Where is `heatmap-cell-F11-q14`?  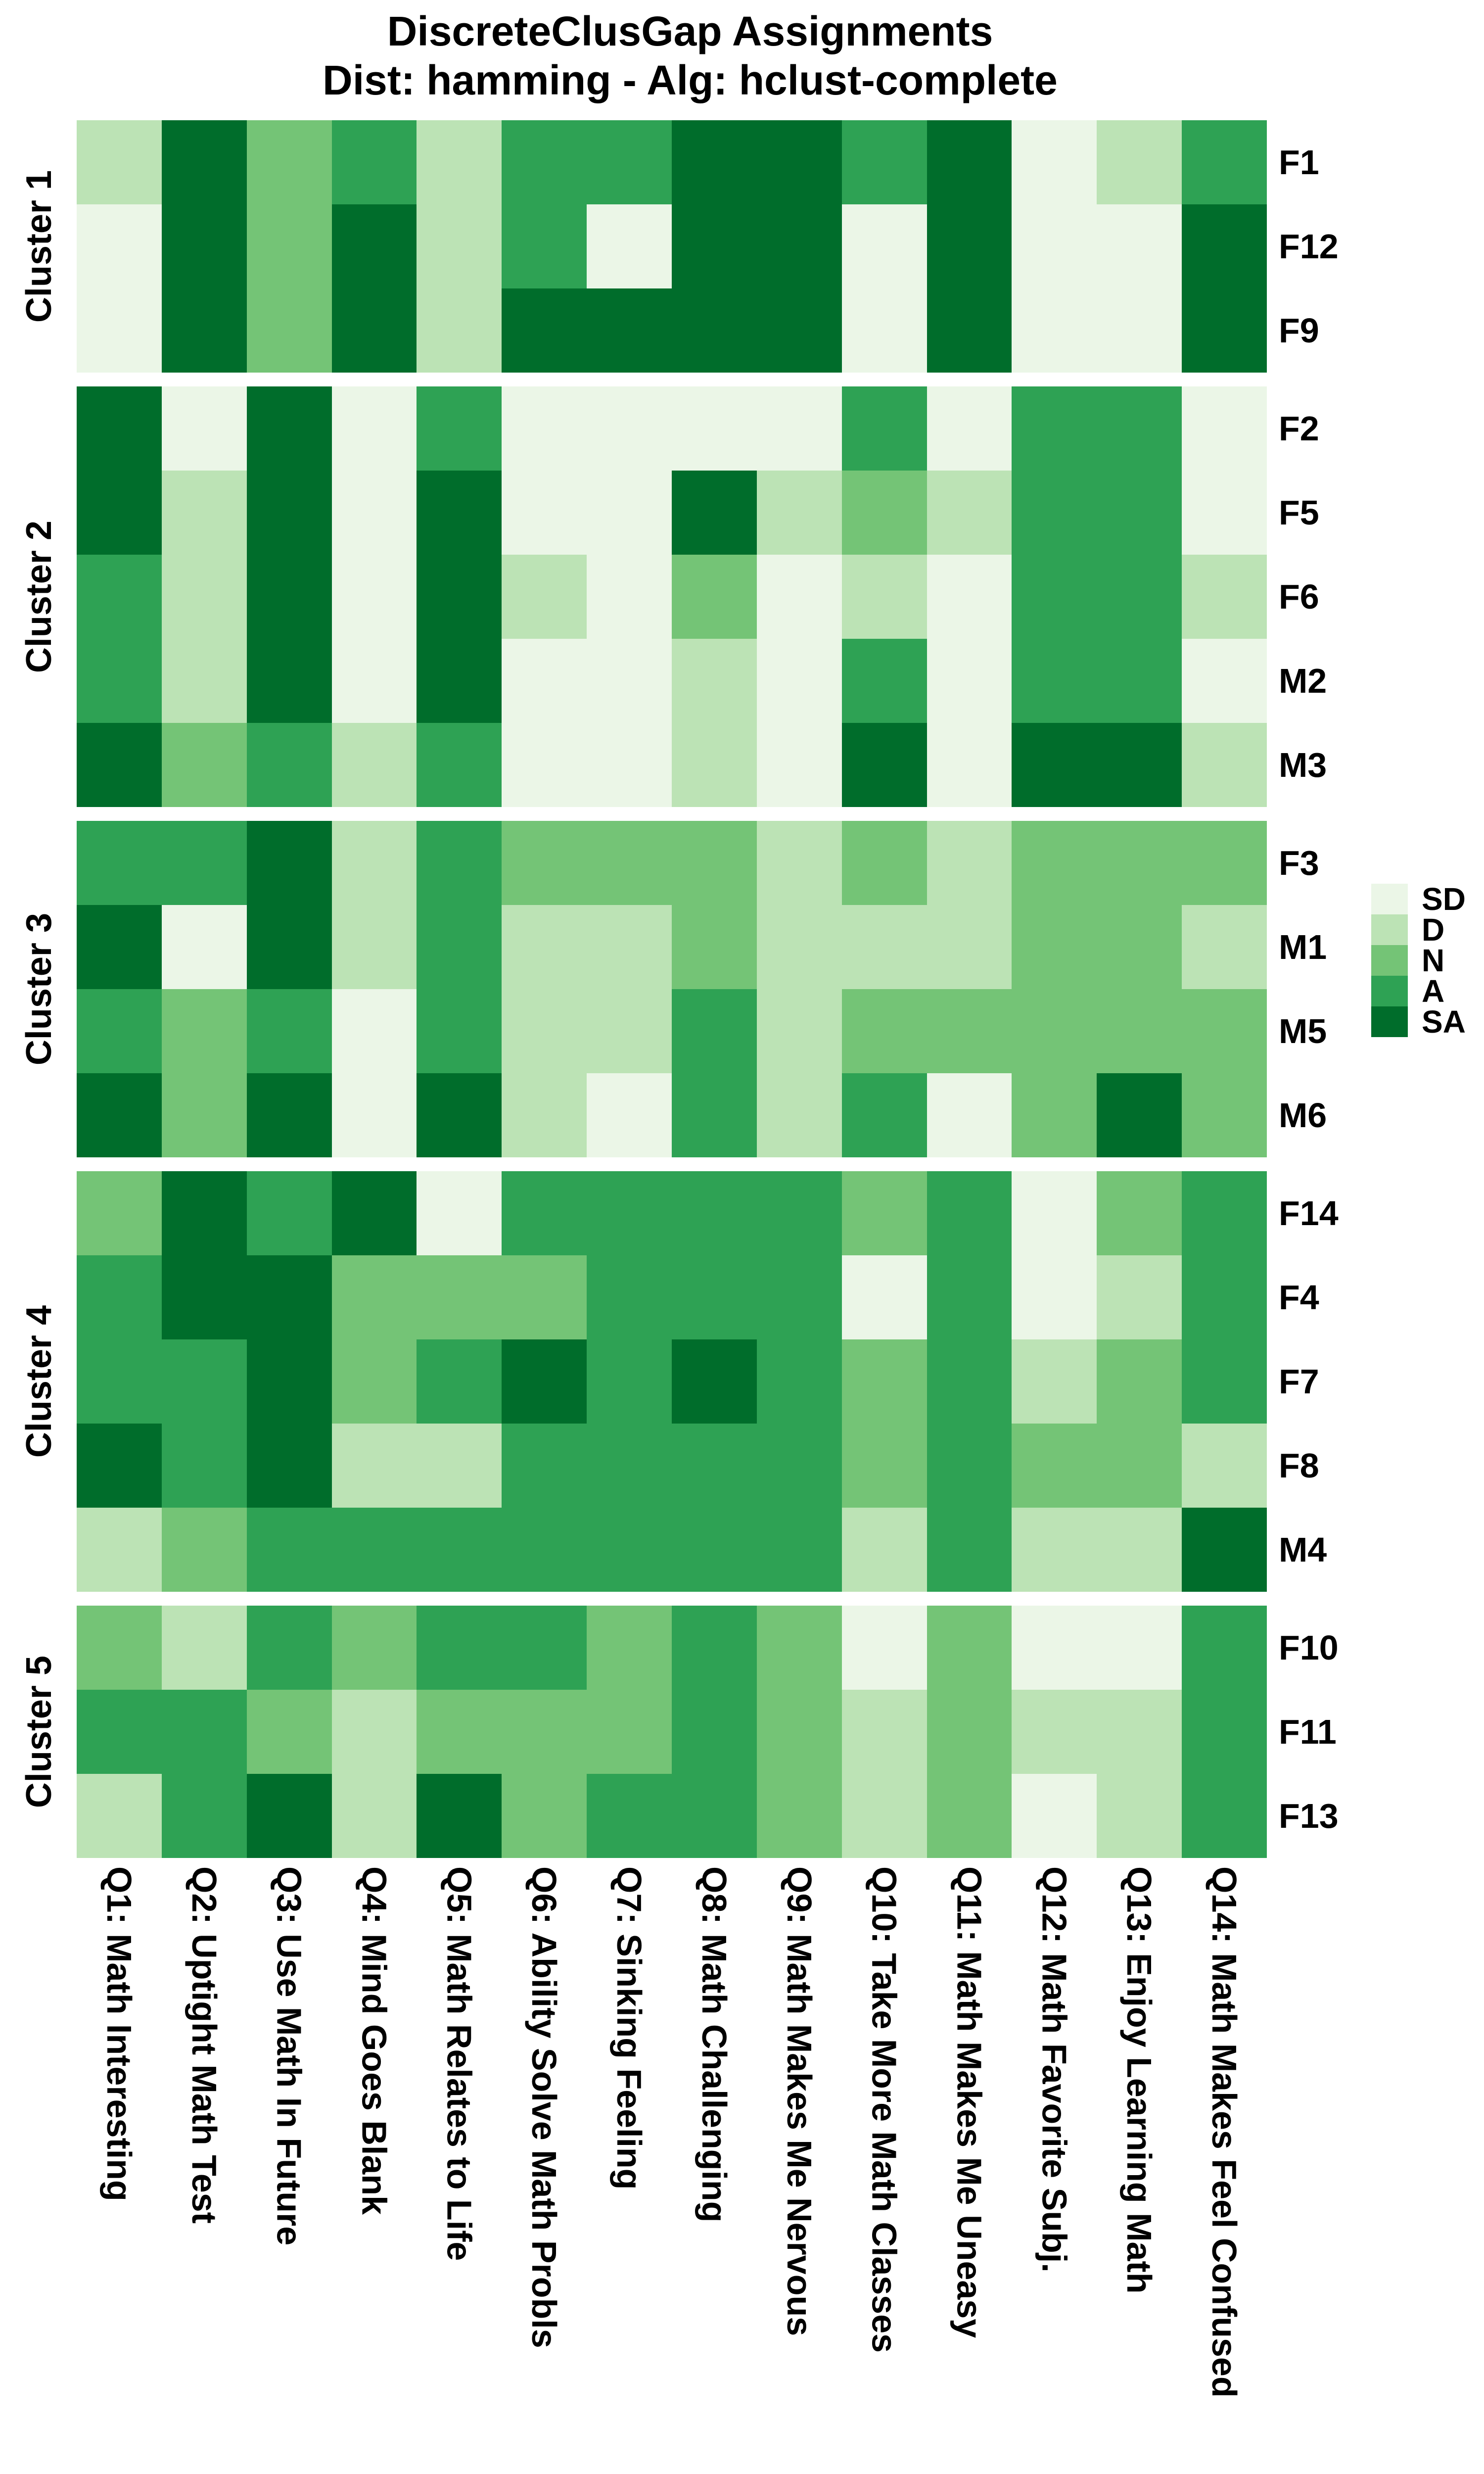
heatmap-cell-F11-q14 is located at coordinates (1224, 1732).